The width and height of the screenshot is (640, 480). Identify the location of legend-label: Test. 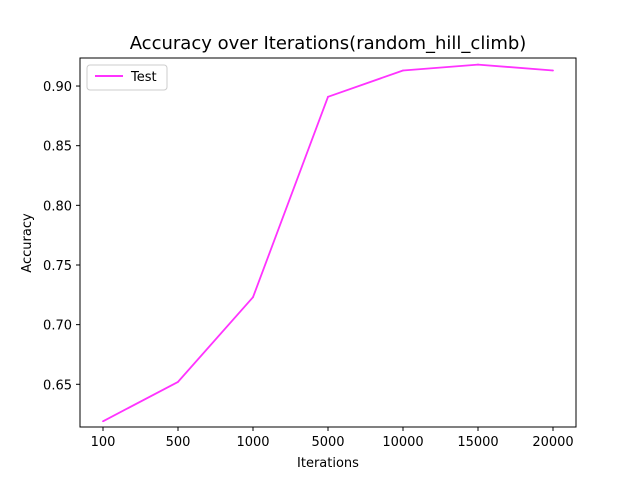
(143, 77).